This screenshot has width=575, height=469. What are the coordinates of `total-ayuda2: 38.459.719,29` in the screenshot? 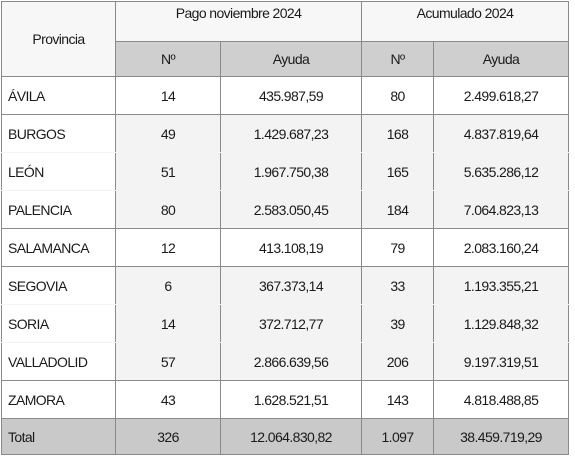 It's located at (501, 436).